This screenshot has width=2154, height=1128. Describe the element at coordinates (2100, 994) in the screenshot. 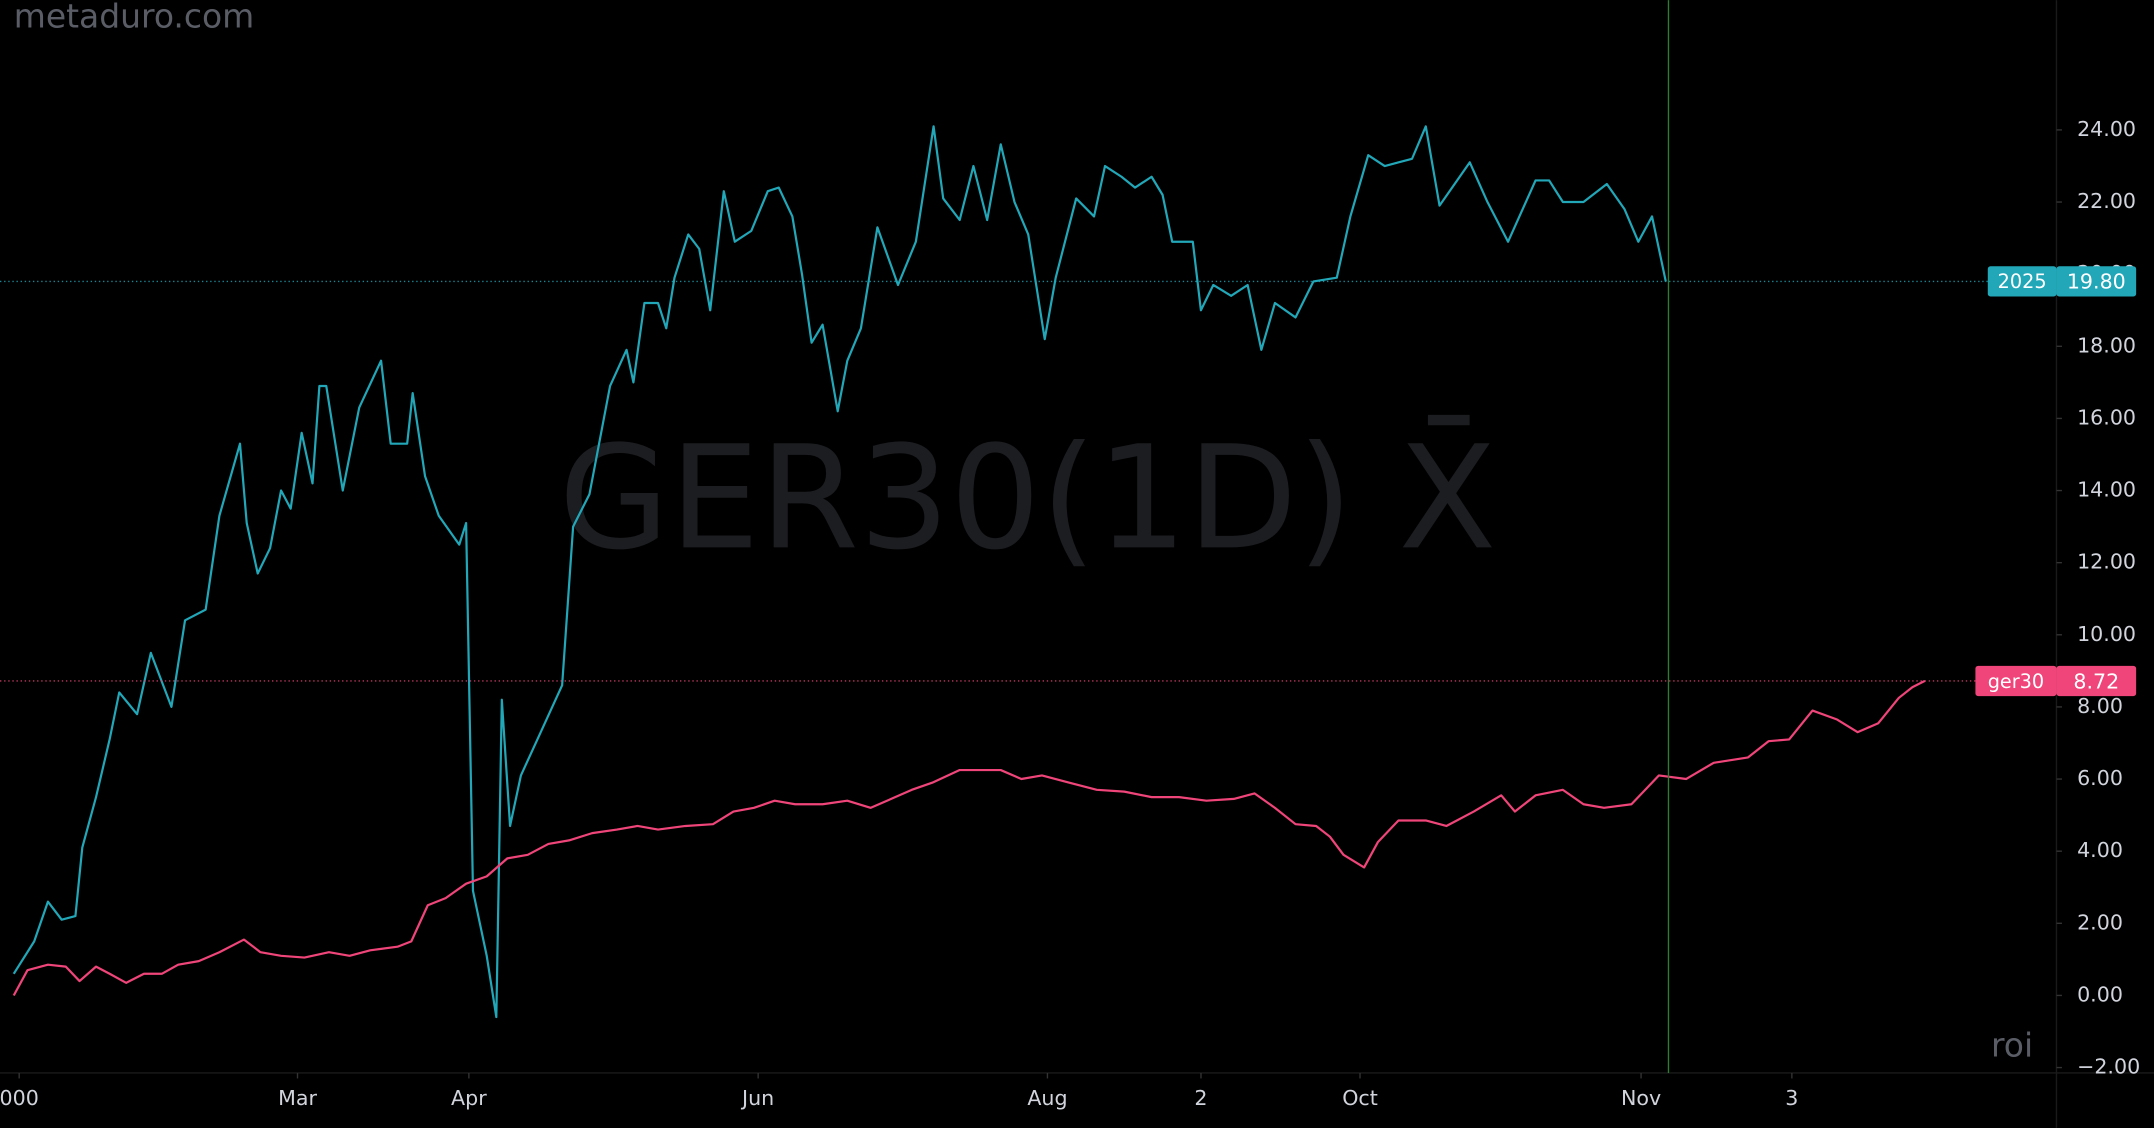

I see `y-tick-label: 0.00` at that location.